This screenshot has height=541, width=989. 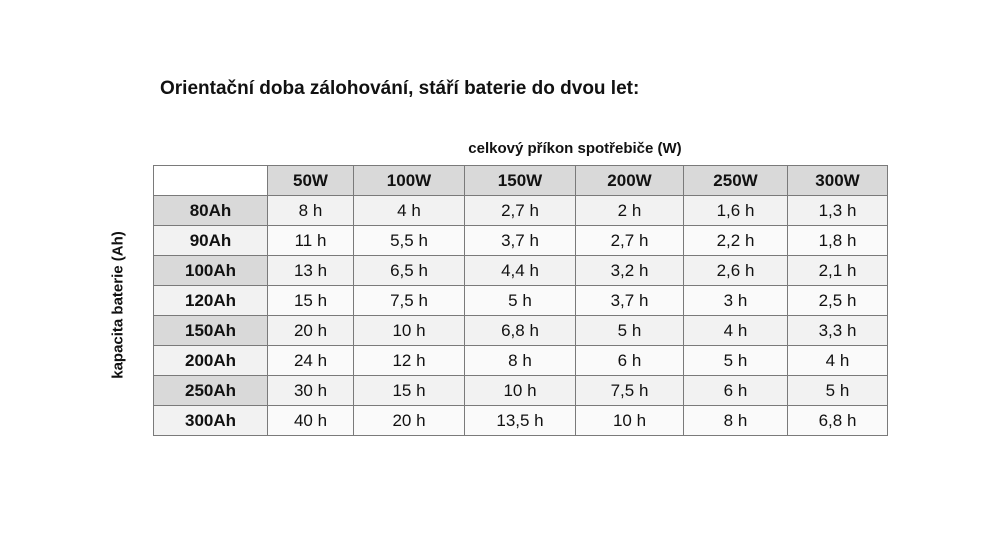 What do you see at coordinates (520, 420) in the screenshot?
I see `table-cell: 13,5 h` at bounding box center [520, 420].